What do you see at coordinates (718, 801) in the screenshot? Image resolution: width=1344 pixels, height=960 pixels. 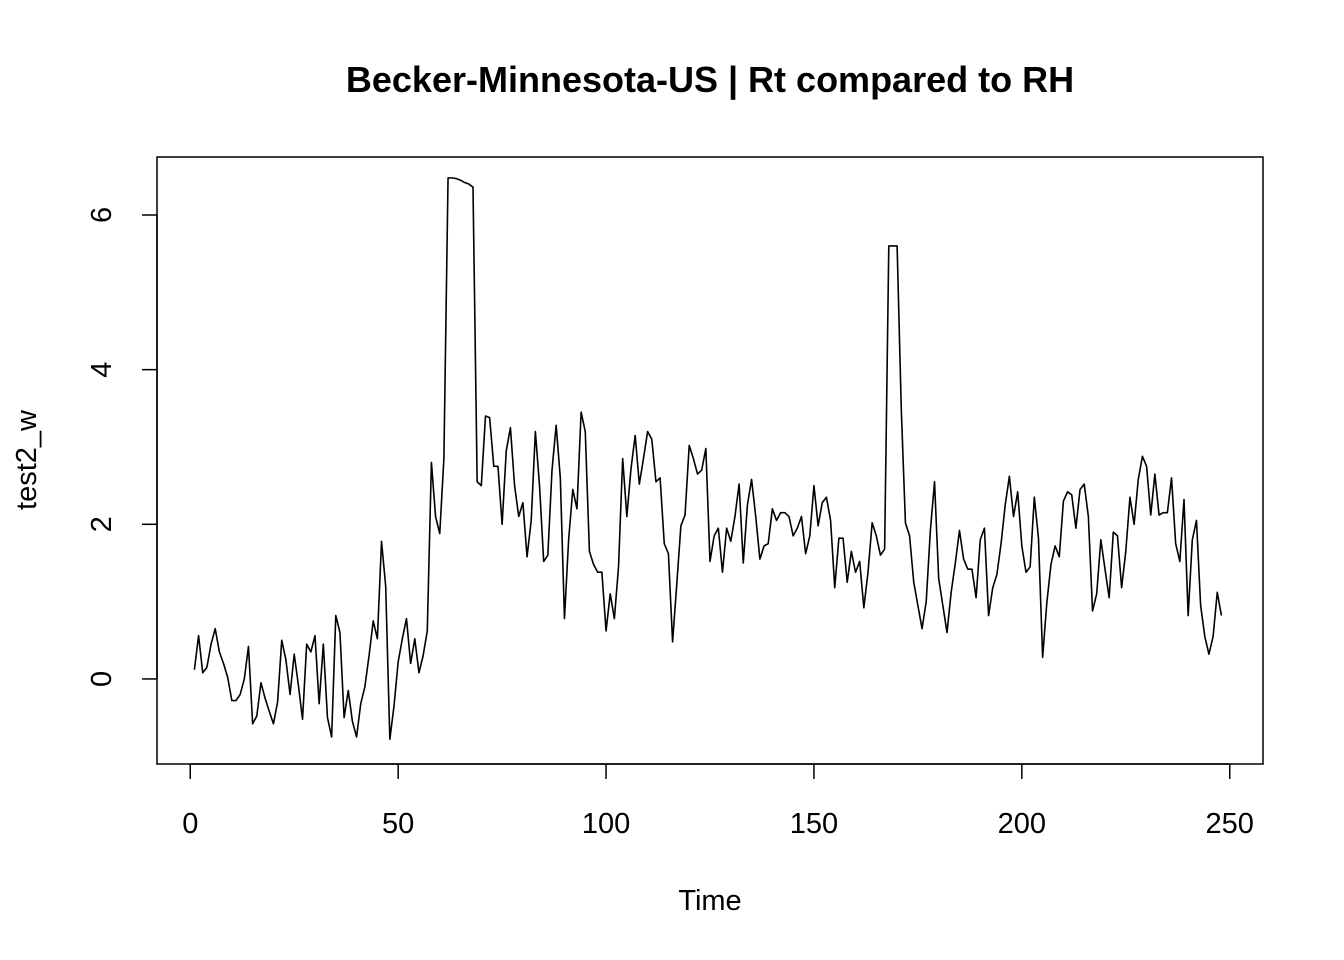 I see `x-axis: 0 50 100 150 200 250` at bounding box center [718, 801].